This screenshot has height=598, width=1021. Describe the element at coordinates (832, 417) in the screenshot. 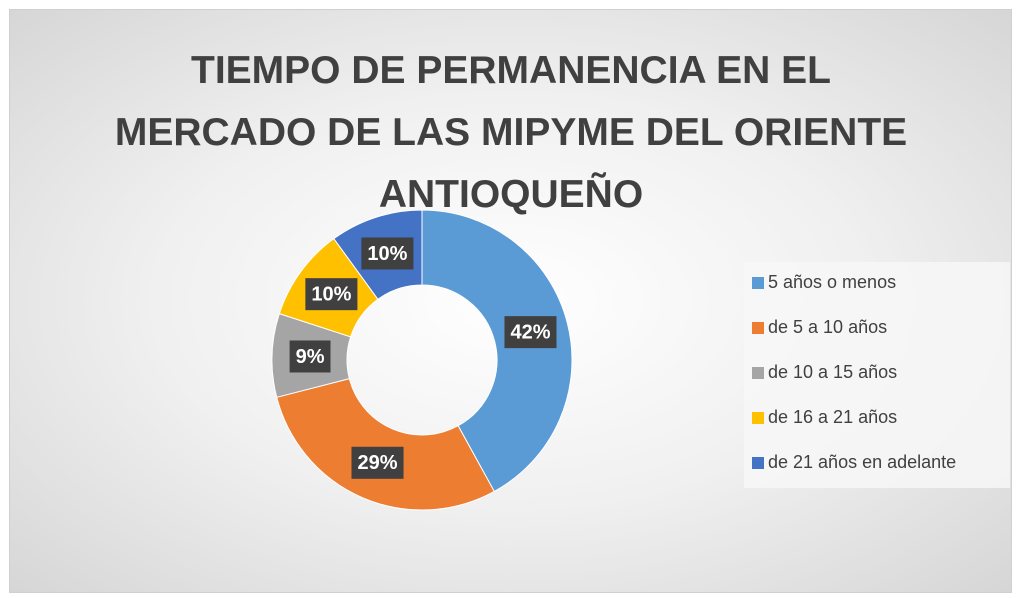

I see `legend-label: de 16 a 21 años` at that location.